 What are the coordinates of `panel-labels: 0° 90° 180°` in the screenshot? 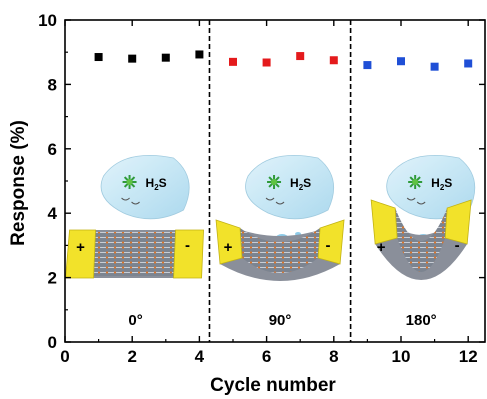 It's located at (282, 320).